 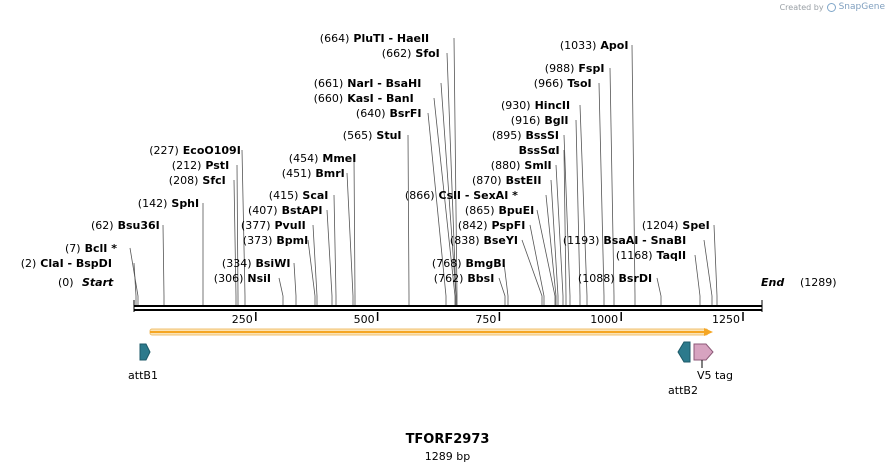 I want to click on site-name: PluTI - HaeII, so click(x=391, y=38).